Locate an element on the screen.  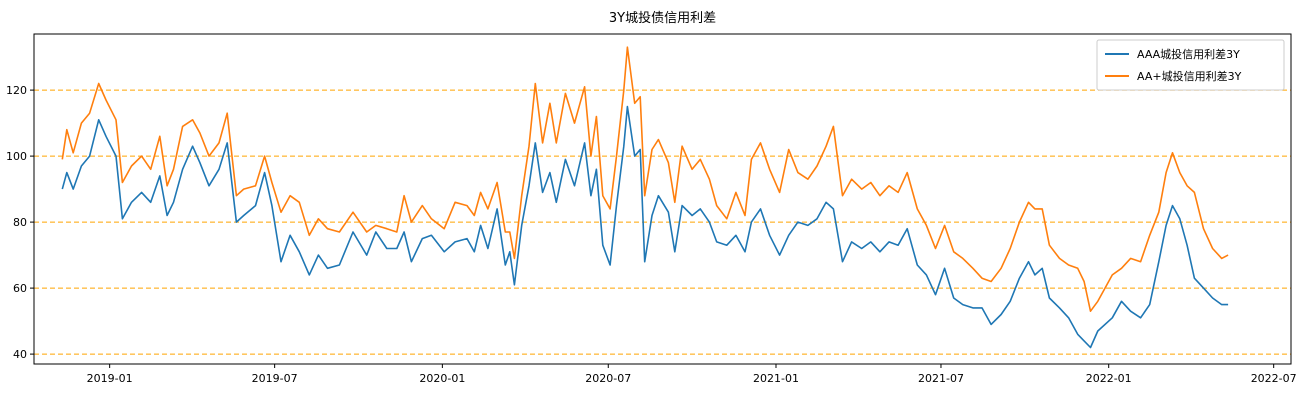
y-axis: 40 60 80 100 120 is located at coordinates (20, 222).